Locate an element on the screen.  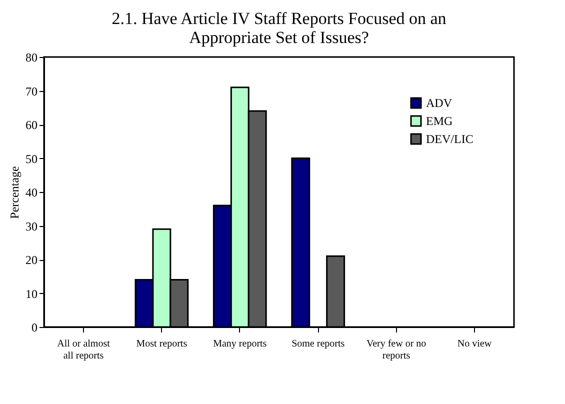
x-tick-label: Some reports is located at coordinates (318, 344).